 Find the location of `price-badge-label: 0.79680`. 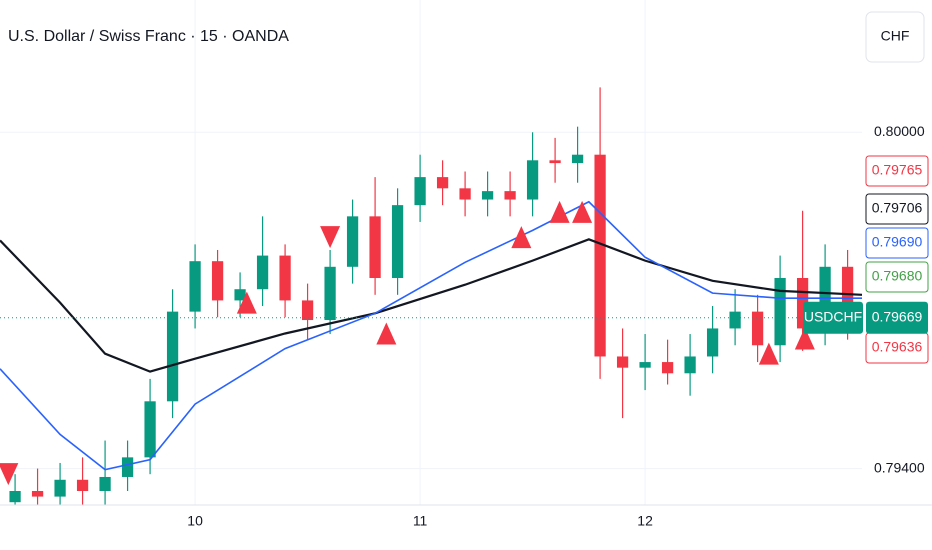

price-badge-label: 0.79680 is located at coordinates (897, 276).